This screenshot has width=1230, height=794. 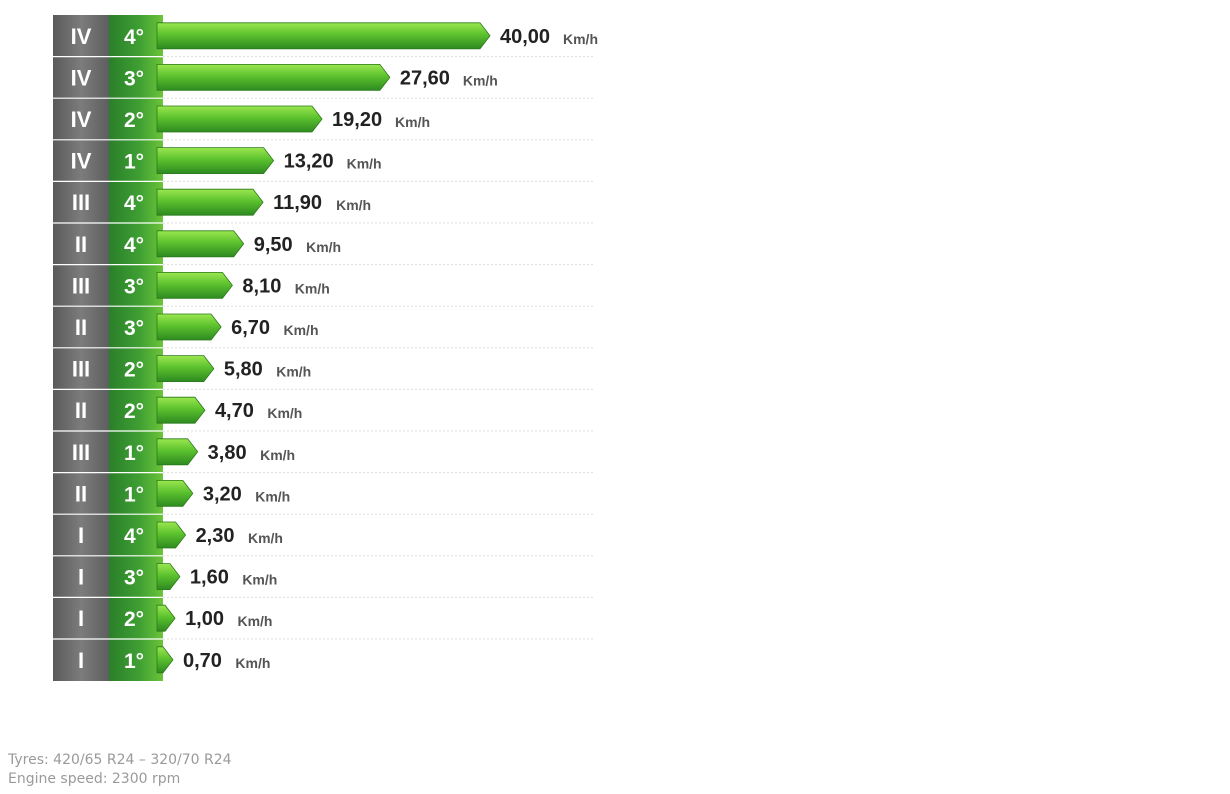 What do you see at coordinates (357, 120) in the screenshot?
I see `value-label: 19,20` at bounding box center [357, 120].